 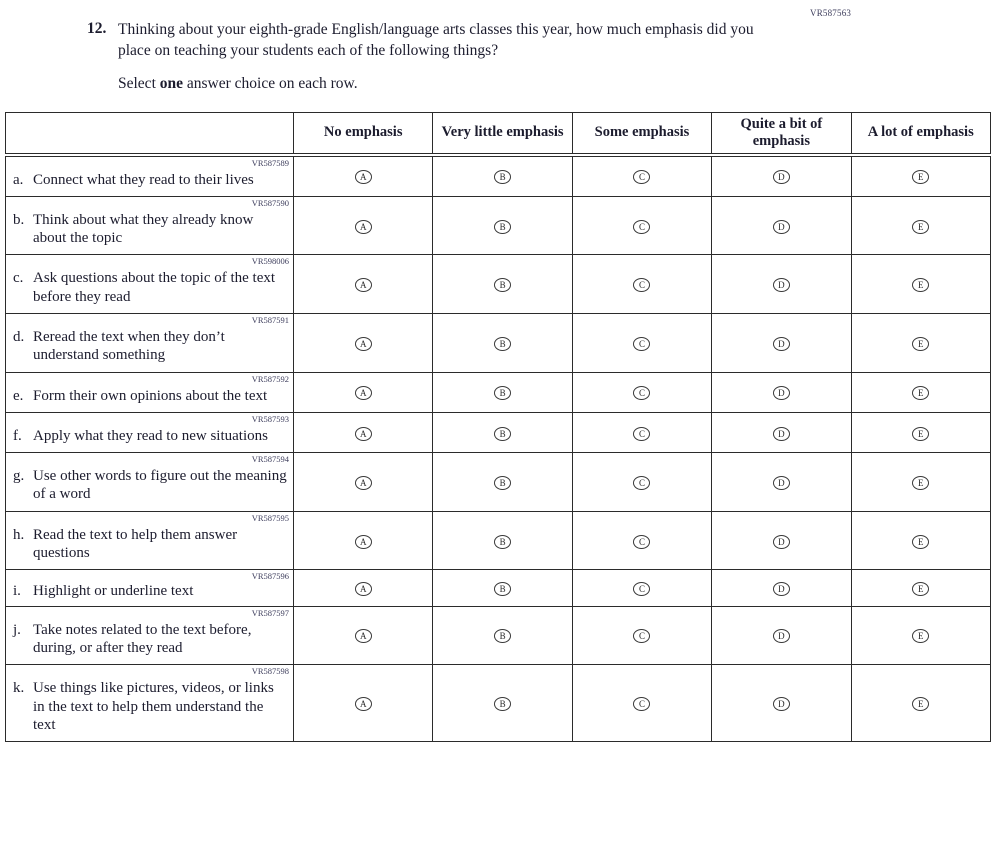 What do you see at coordinates (920, 134) in the screenshot?
I see `column-header: A lot of emphasis` at bounding box center [920, 134].